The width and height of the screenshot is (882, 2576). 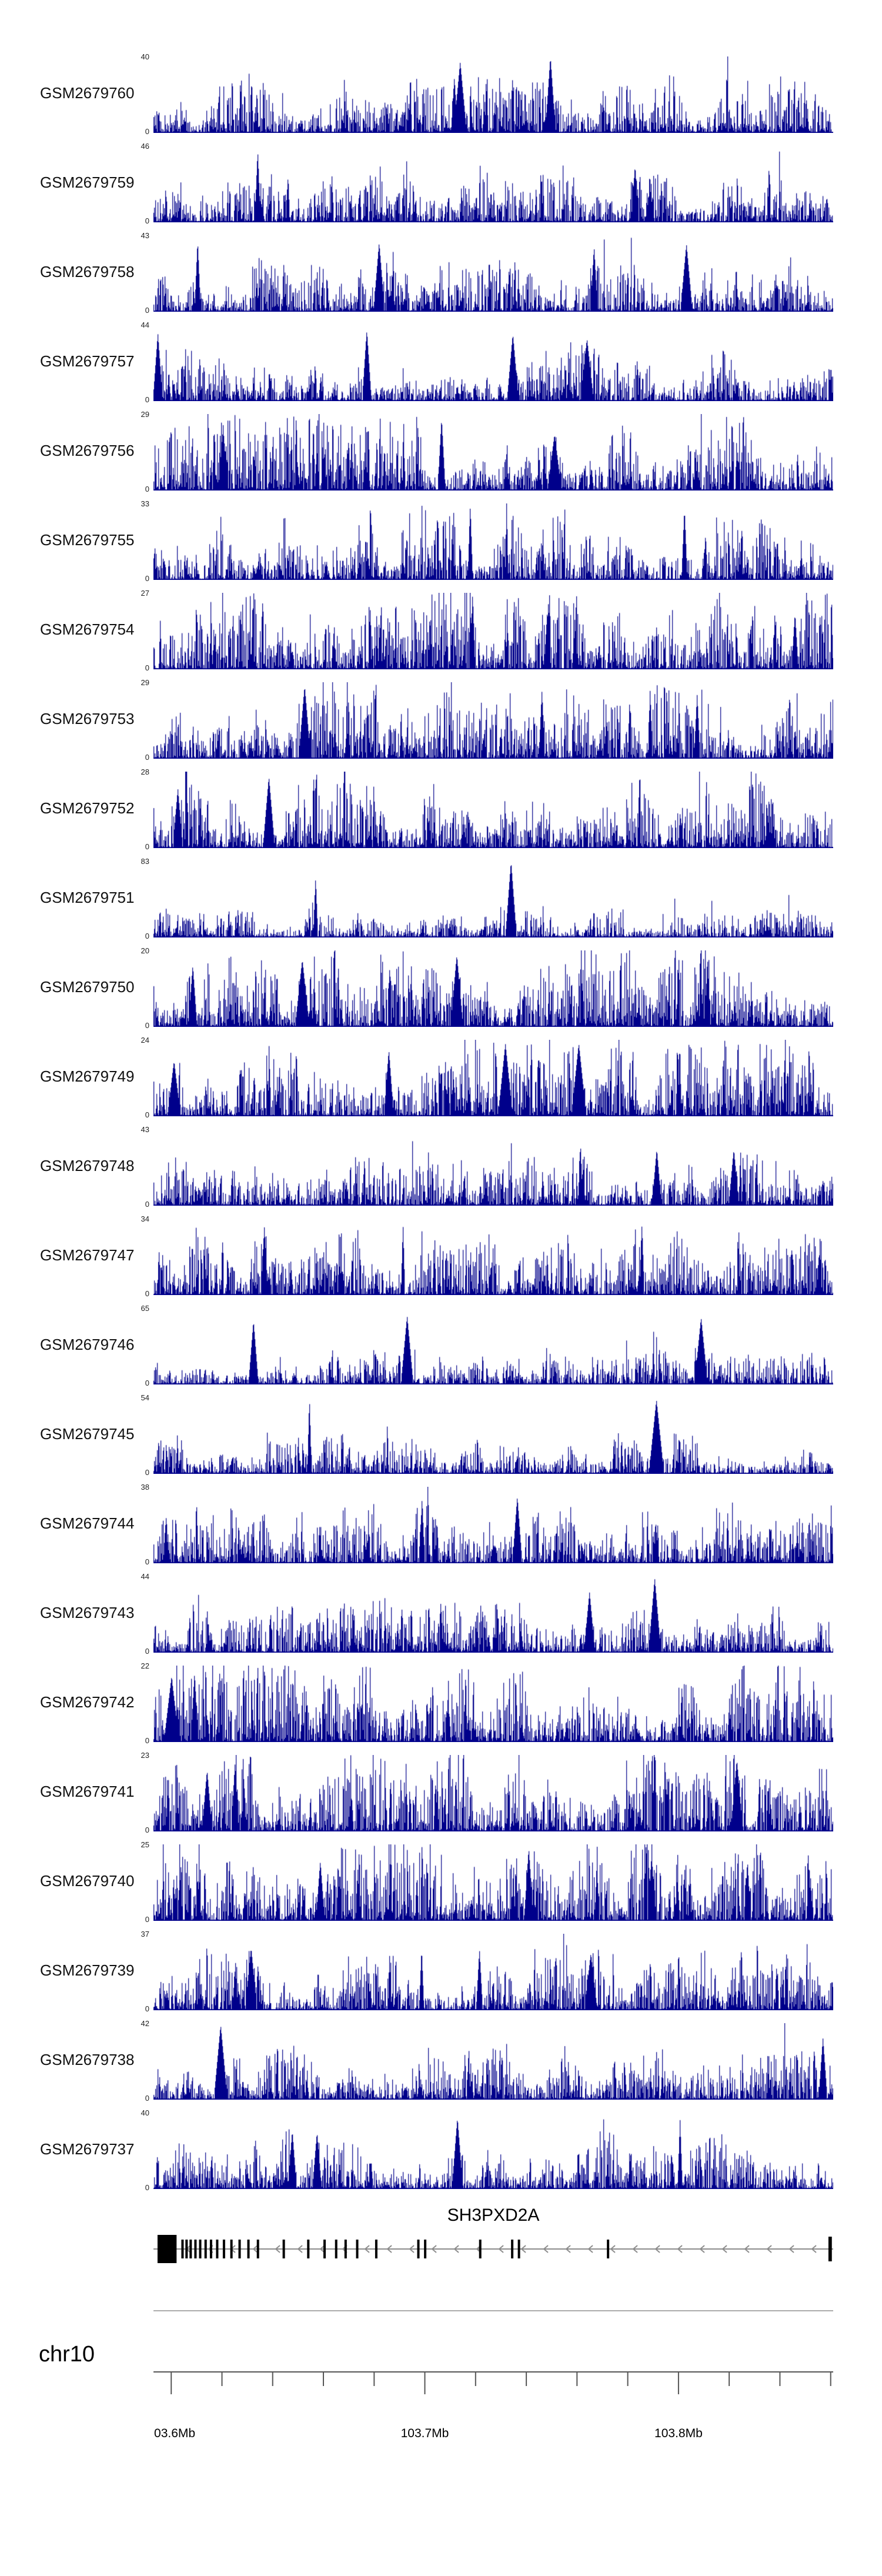 What do you see at coordinates (87, 987) in the screenshot?
I see `track-sample-label: GSM2679750` at bounding box center [87, 987].